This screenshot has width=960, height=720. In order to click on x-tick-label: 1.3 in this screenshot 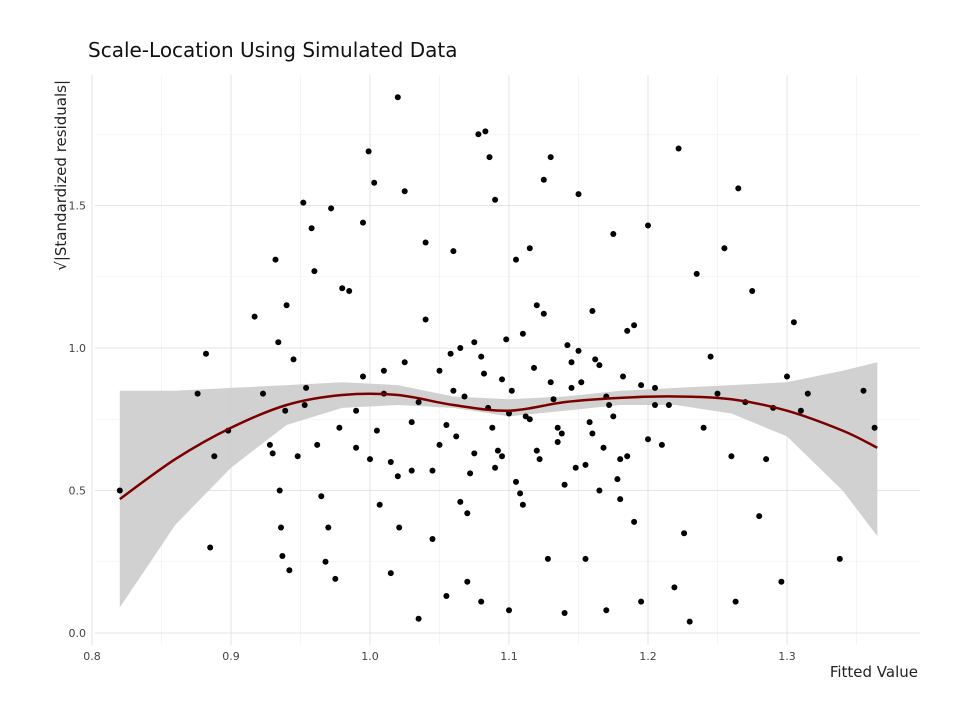, I will do `click(787, 656)`.